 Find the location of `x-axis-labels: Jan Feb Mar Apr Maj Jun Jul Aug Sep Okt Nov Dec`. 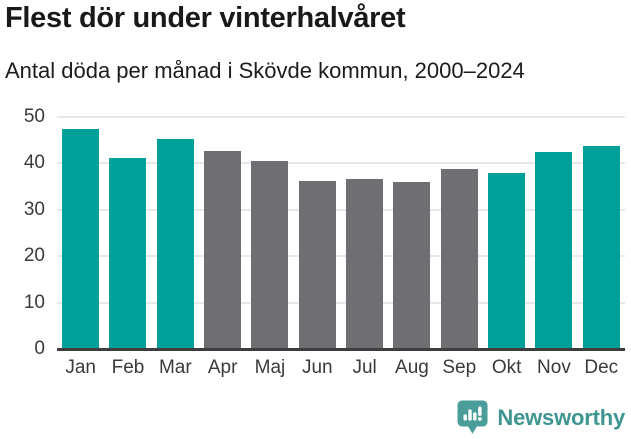

x-axis-labels: Jan Feb Mar Apr Maj Jun Jul Aug Sep Okt Nov Dec is located at coordinates (341, 368).